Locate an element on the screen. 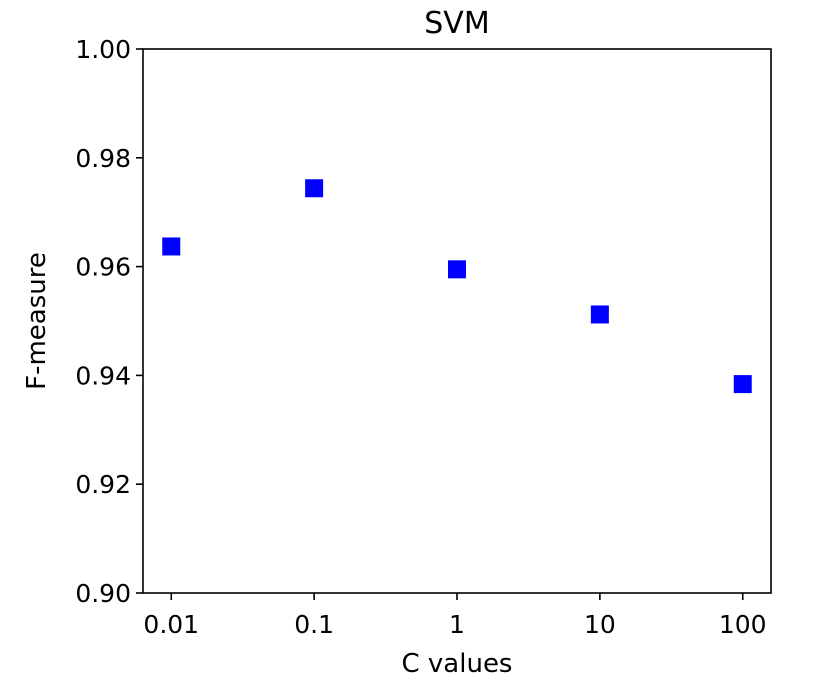 This screenshot has width=818, height=688. y-tick-label: 0.98 is located at coordinates (103, 158).